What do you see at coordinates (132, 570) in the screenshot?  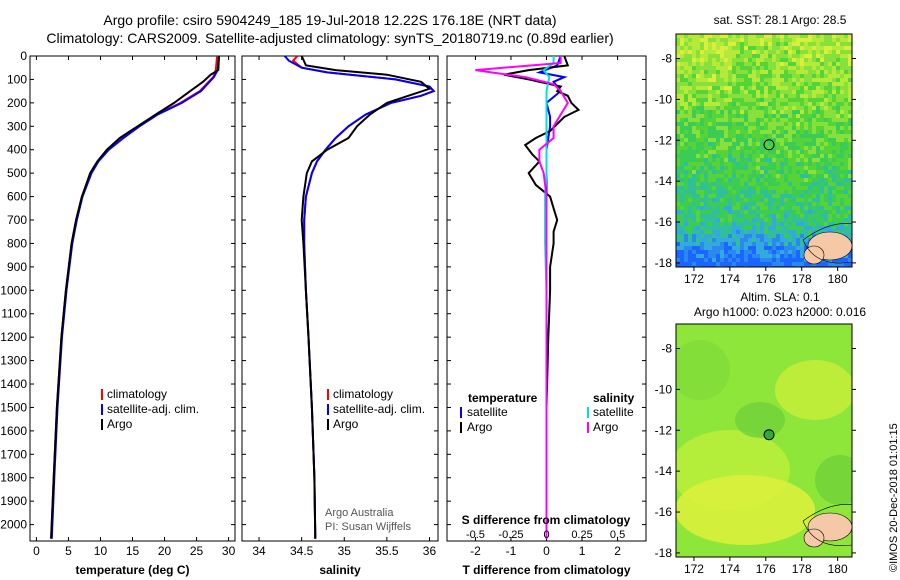 I see `x-axis-label: temperature (deg C)` at bounding box center [132, 570].